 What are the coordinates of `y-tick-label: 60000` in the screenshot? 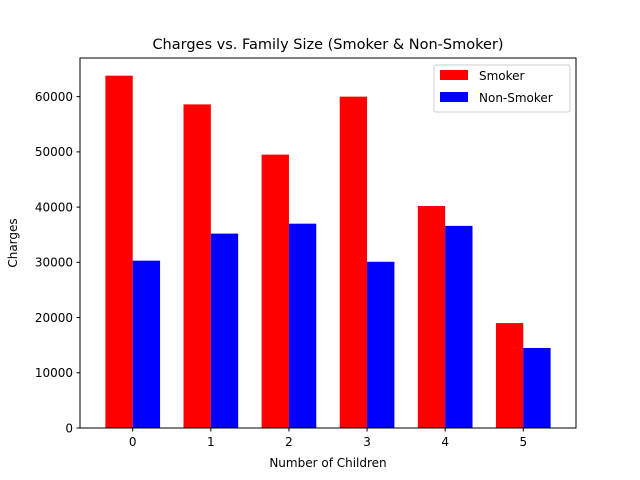 It's located at (54, 97).